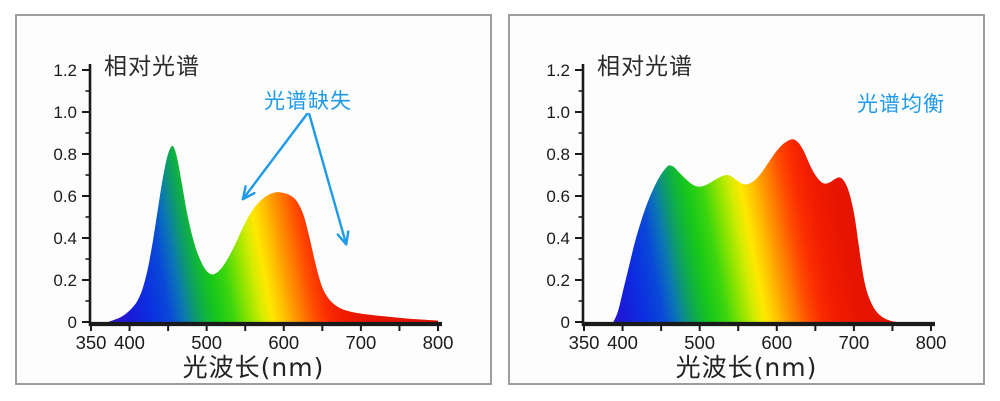 The width and height of the screenshot is (1000, 401). Describe the element at coordinates (308, 101) in the screenshot. I see `annotation-label-spectrum-missing: 光谱缺失` at that location.